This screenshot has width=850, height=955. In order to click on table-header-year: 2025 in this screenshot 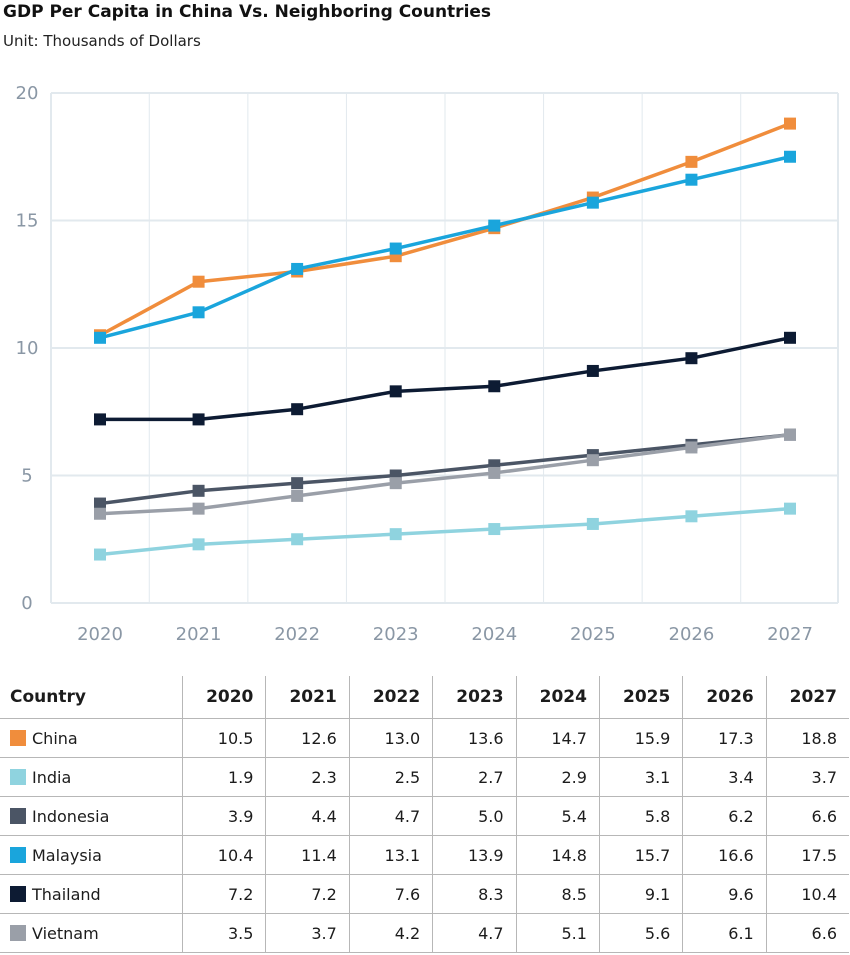, I will do `click(641, 697)`.